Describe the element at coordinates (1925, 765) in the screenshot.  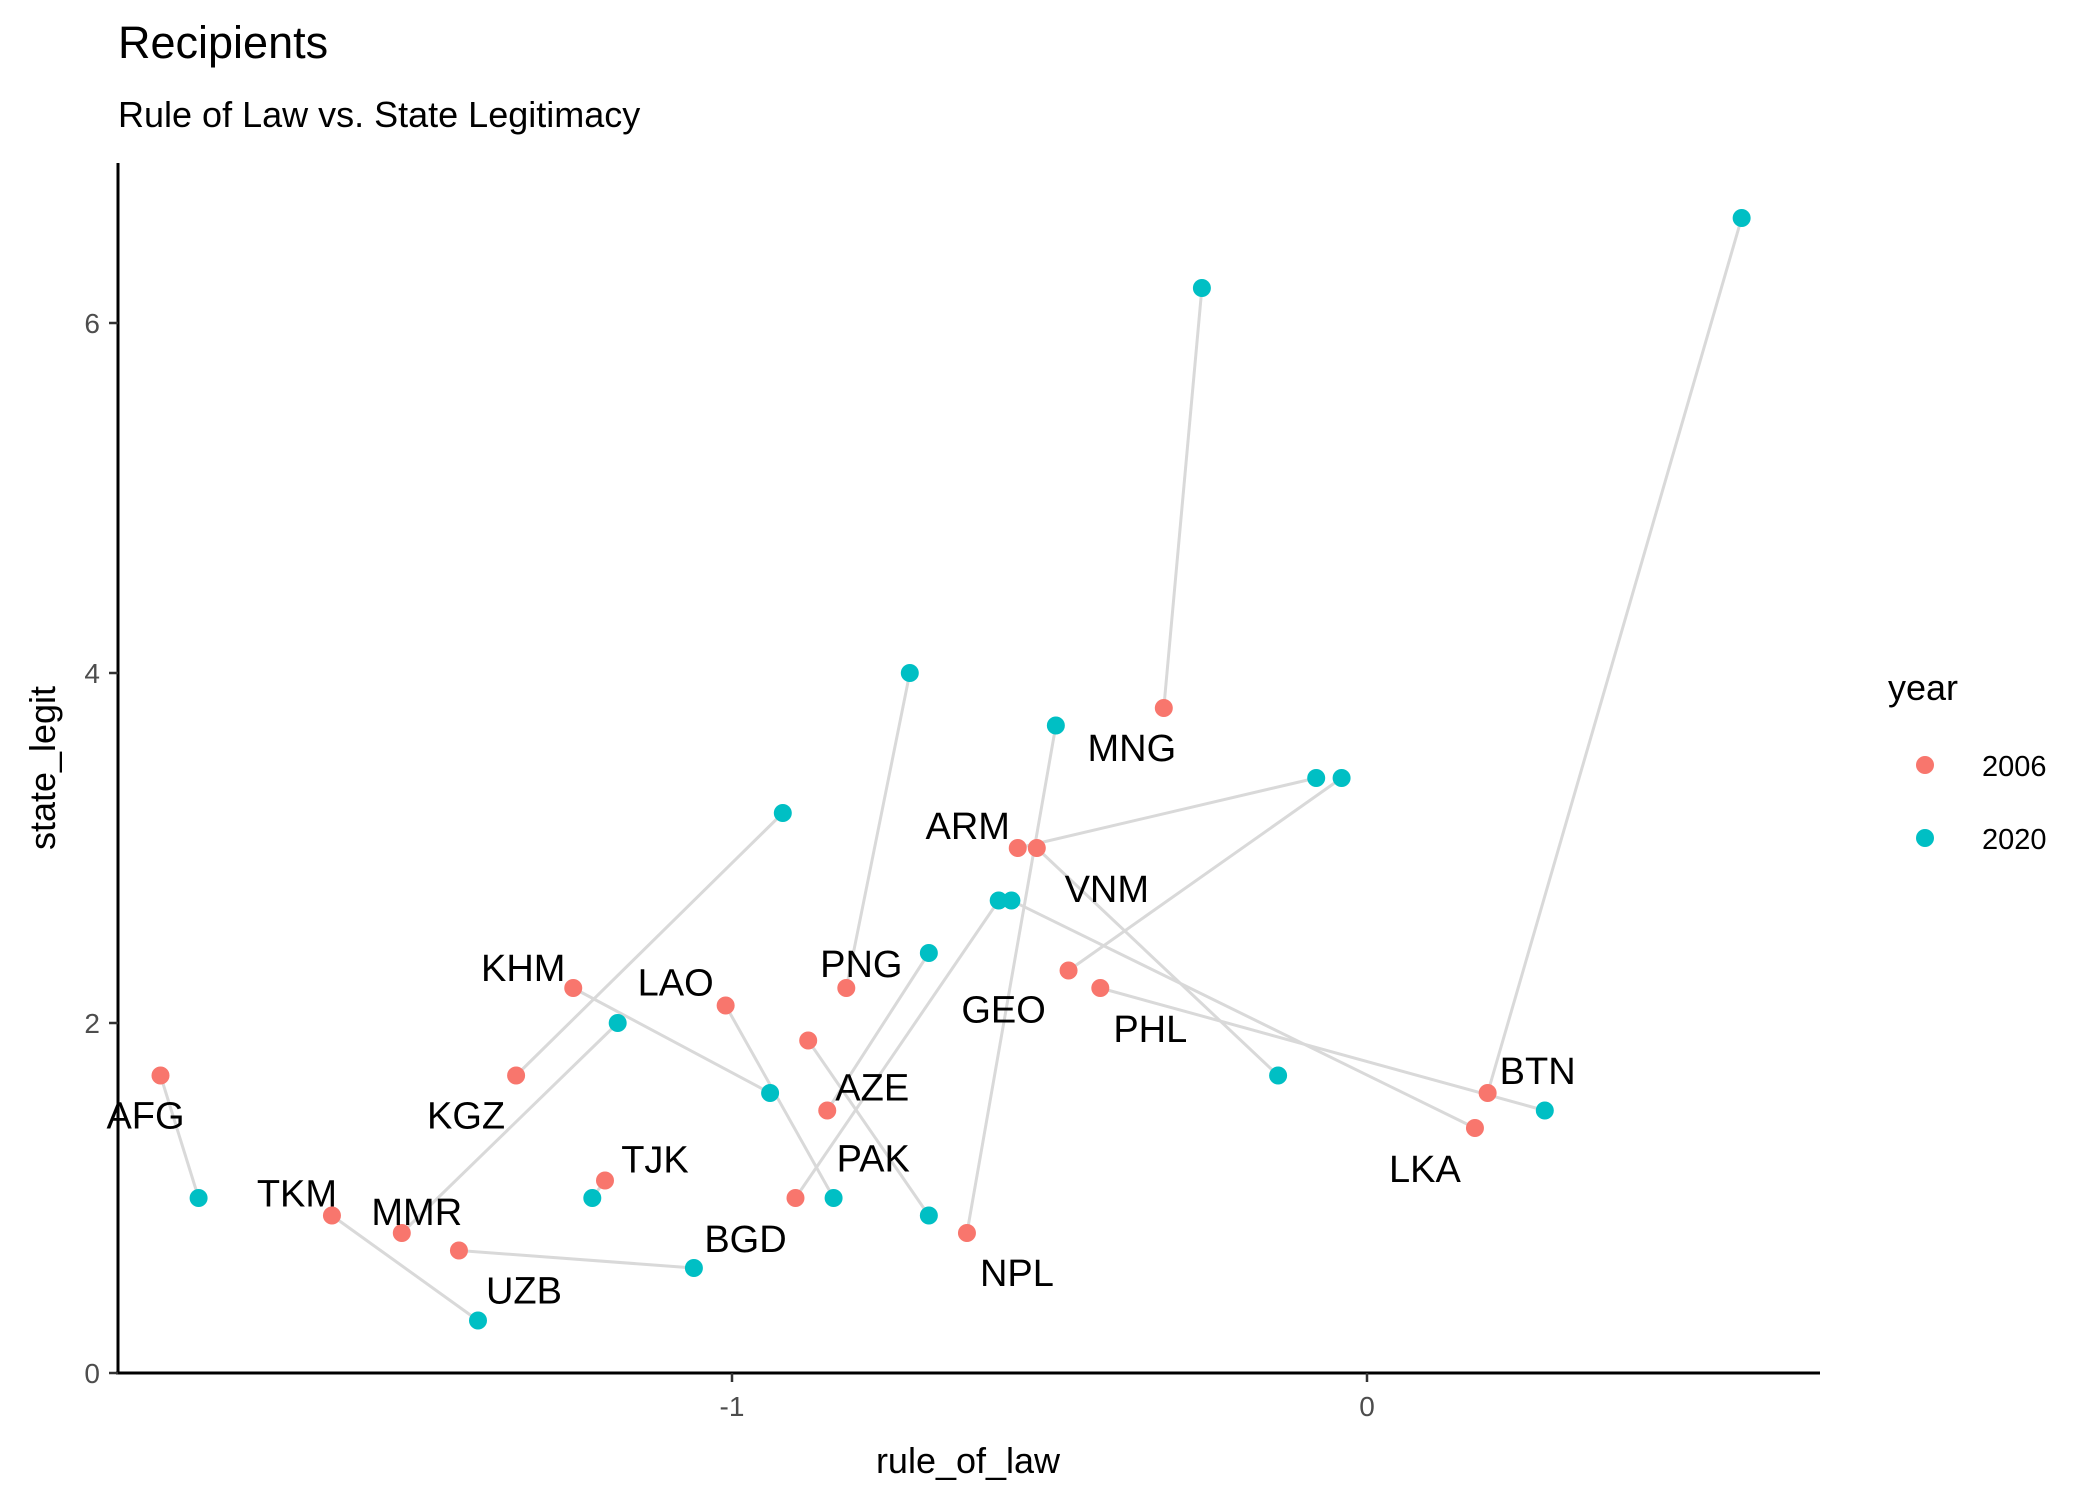
I see `legend-key-2006` at that location.